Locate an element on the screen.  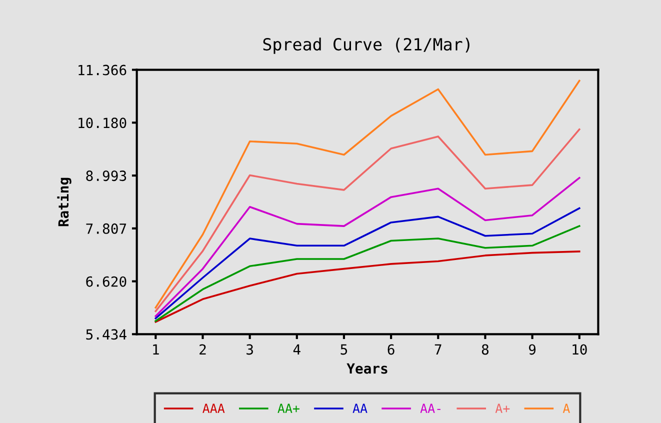
x-tick-label: 3 is located at coordinates (249, 349).